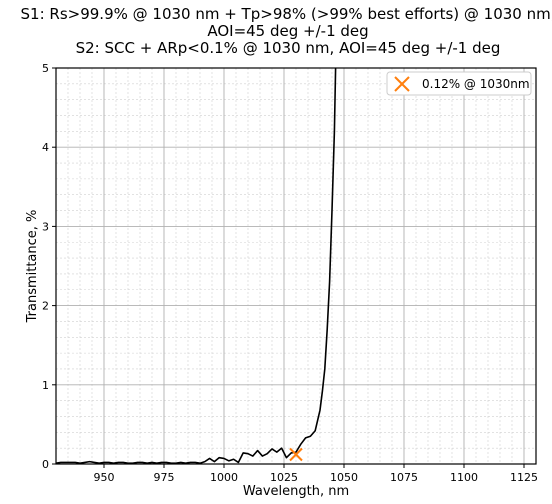 This screenshot has width=552, height=504. What do you see at coordinates (296, 491) in the screenshot?
I see `x-axis-label: Wavelength, nm` at bounding box center [296, 491].